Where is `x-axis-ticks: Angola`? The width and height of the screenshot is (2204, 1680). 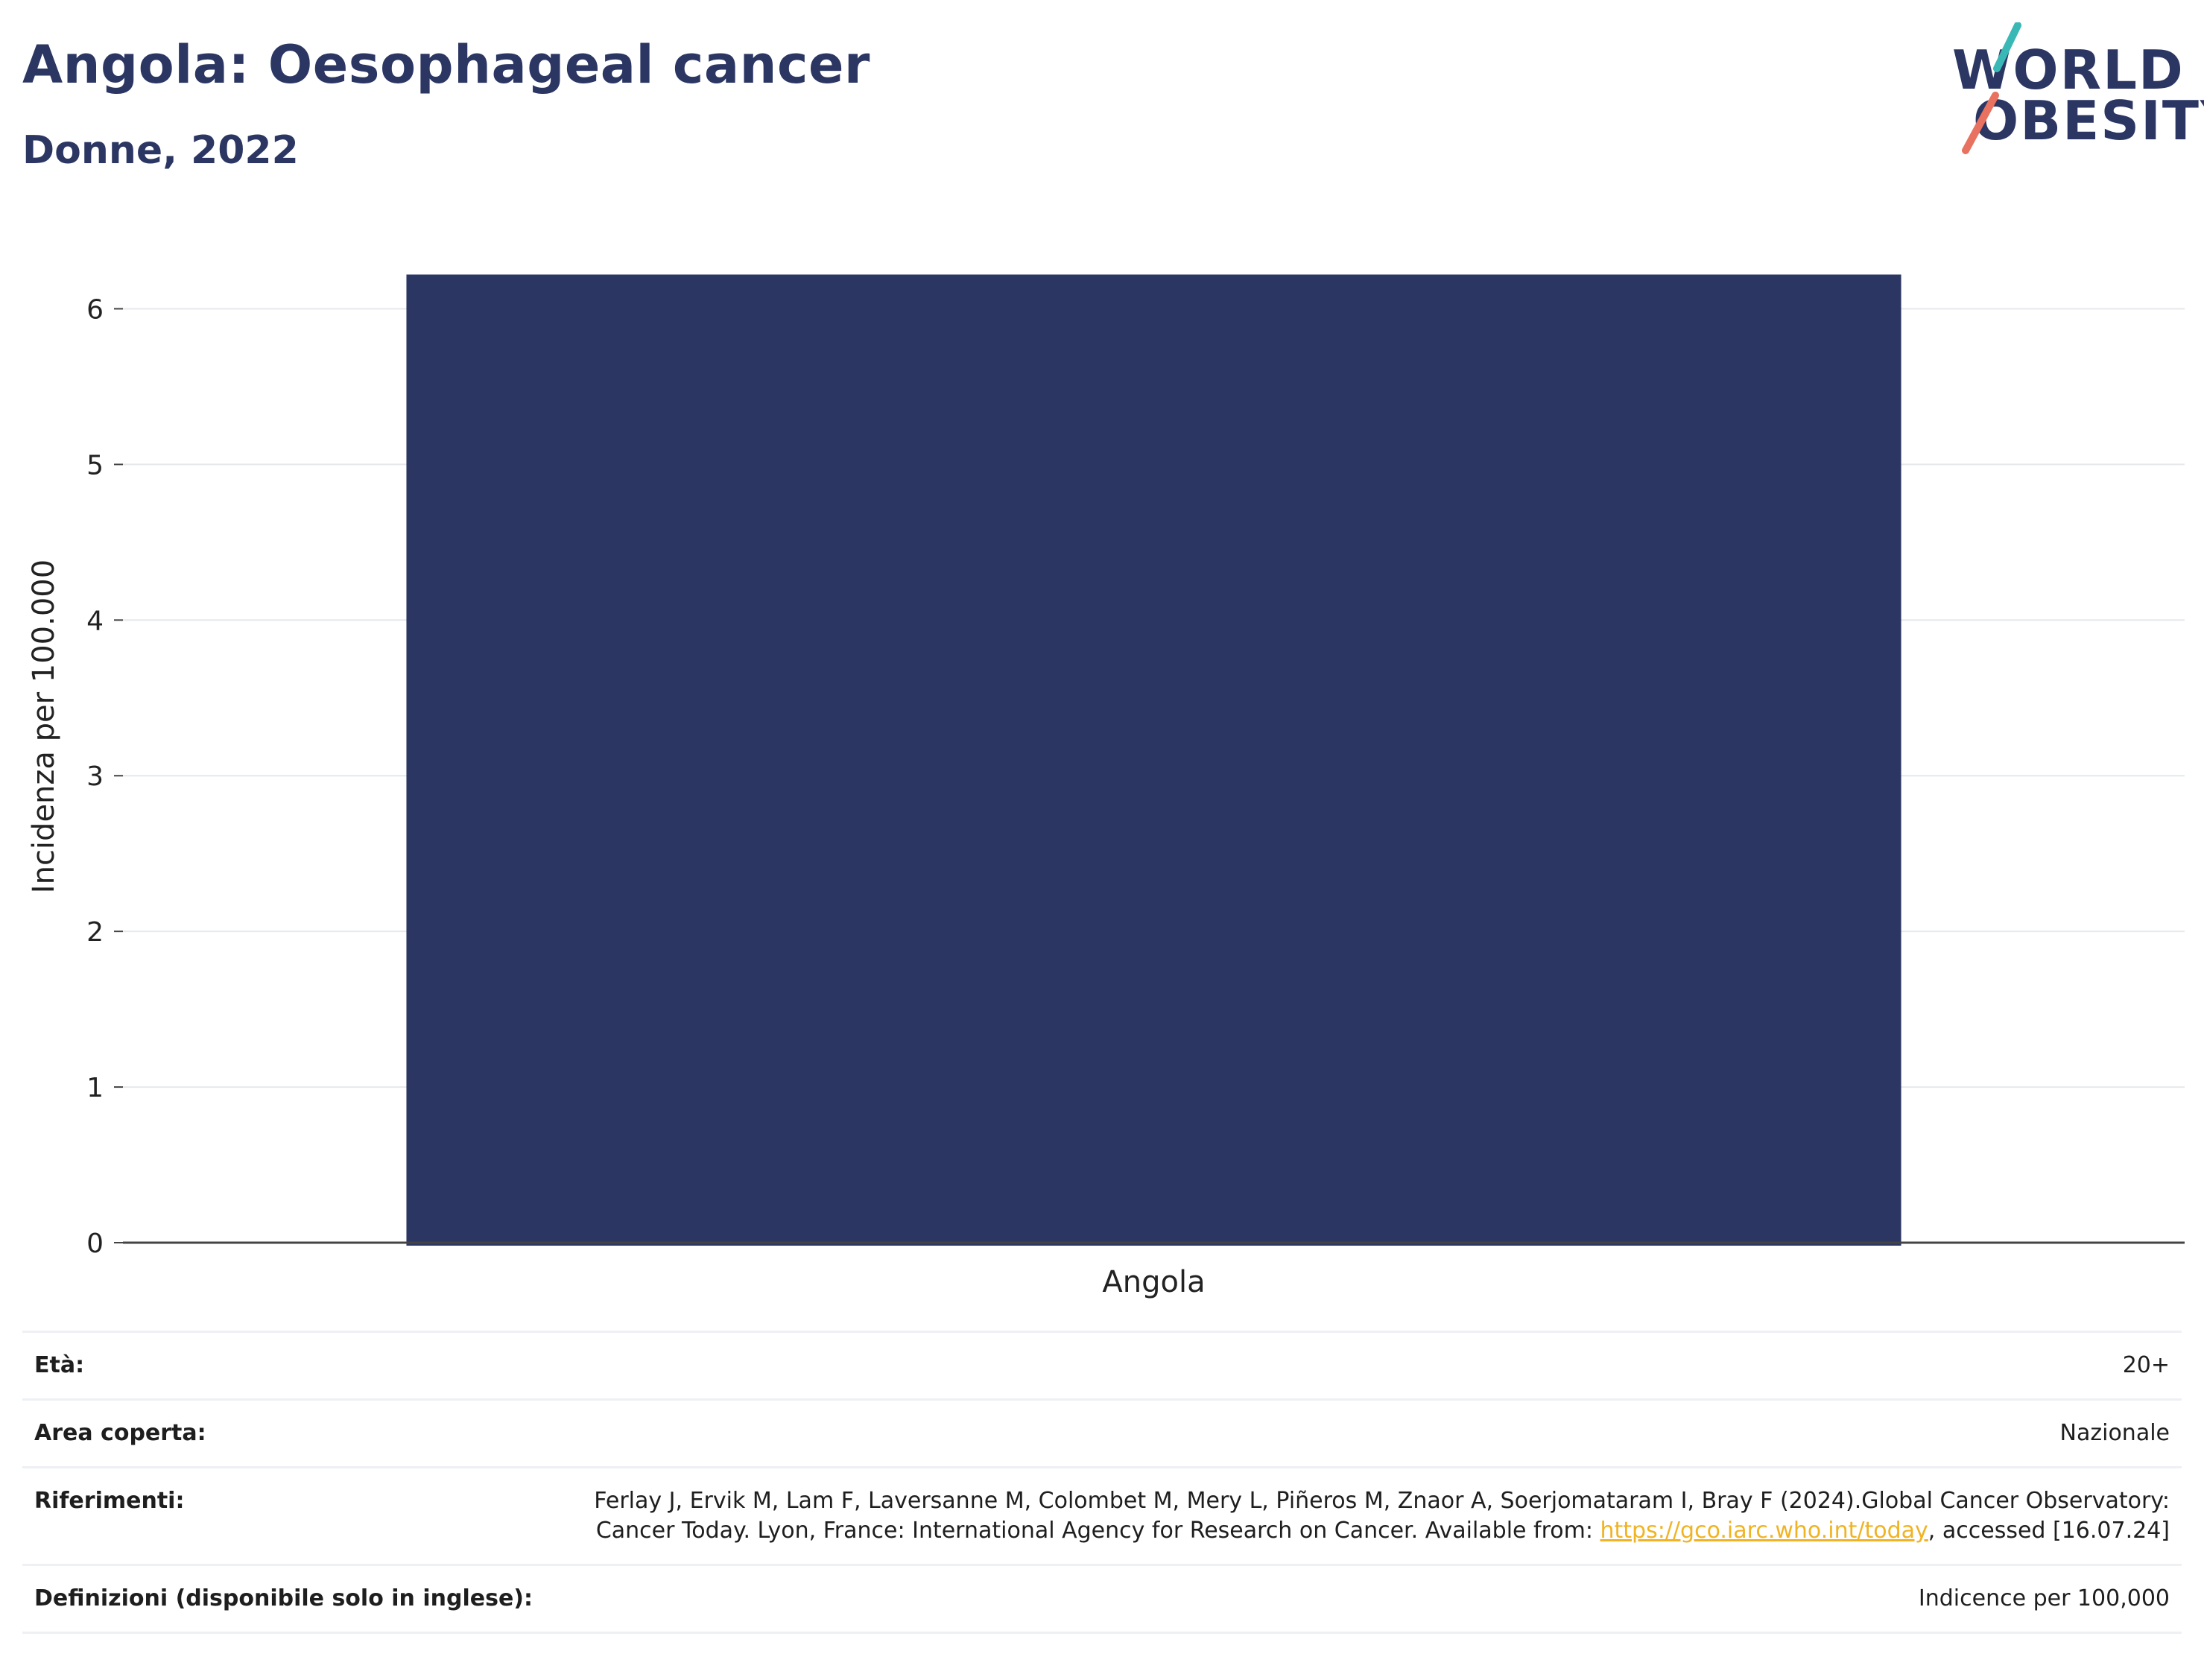 x-axis-ticks: Angola is located at coordinates (1153, 1282).